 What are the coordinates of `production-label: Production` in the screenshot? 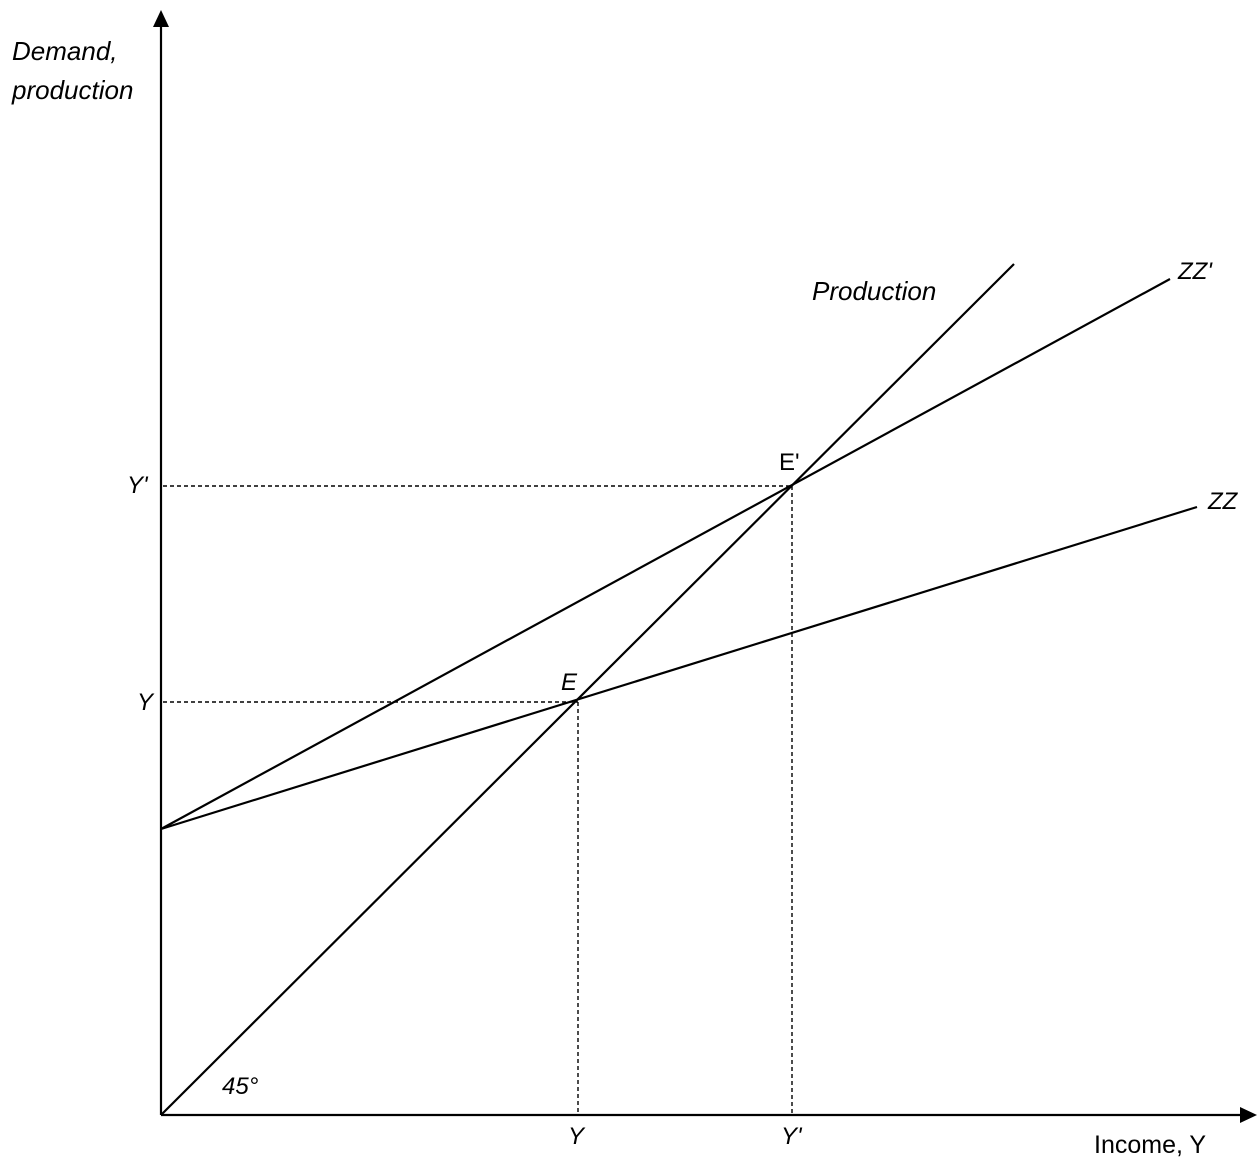 It's located at (874, 291).